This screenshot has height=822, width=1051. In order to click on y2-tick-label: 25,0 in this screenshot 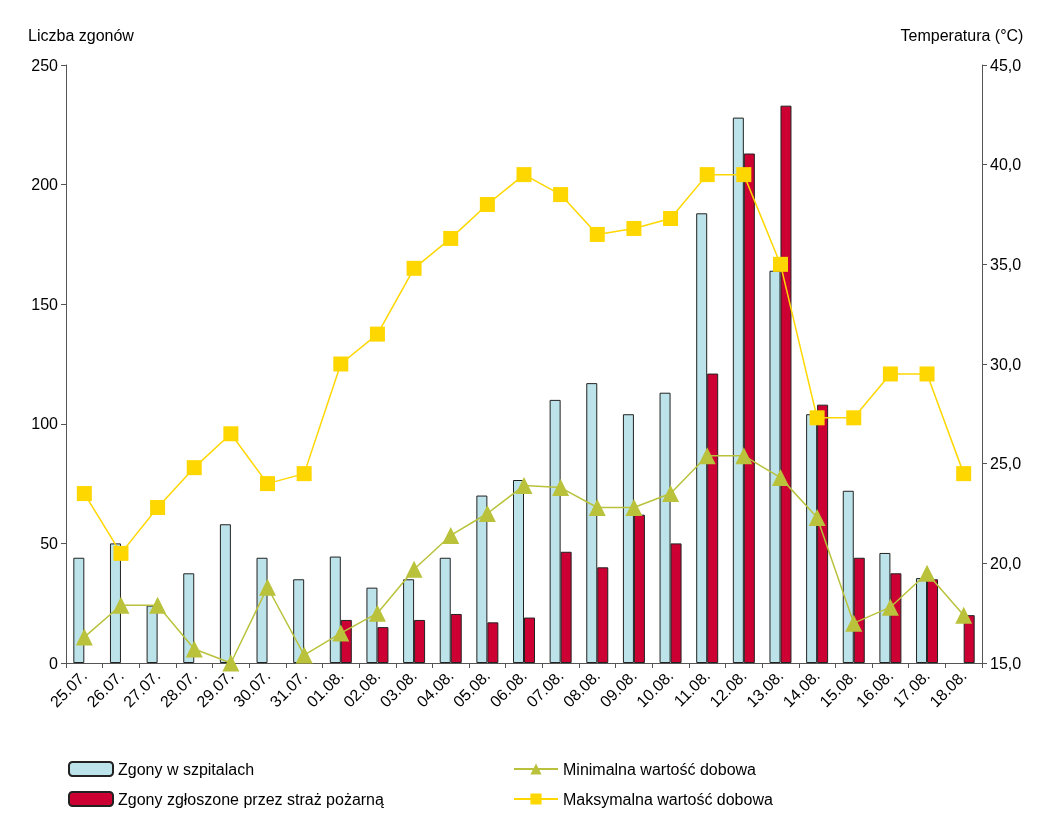, I will do `click(1006, 464)`.